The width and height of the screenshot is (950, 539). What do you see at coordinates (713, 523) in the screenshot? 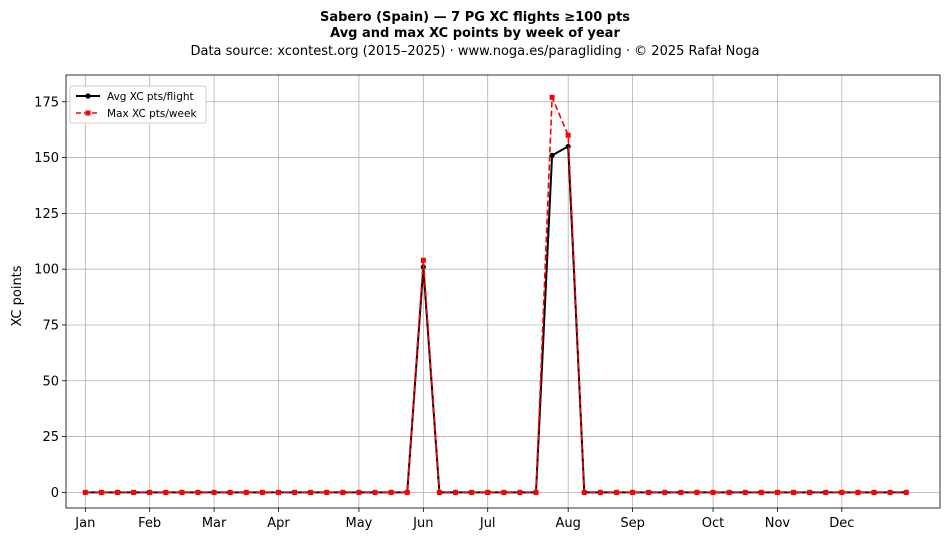
I see `x-tick-label: Oct` at bounding box center [713, 523].